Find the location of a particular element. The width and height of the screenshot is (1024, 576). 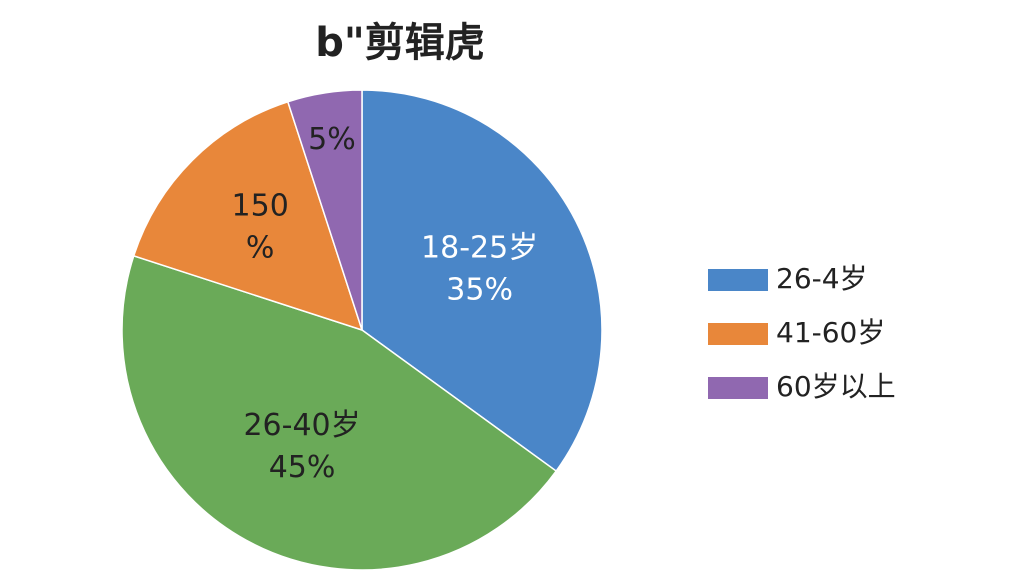

slice-value-label: 45% is located at coordinates (302, 467).